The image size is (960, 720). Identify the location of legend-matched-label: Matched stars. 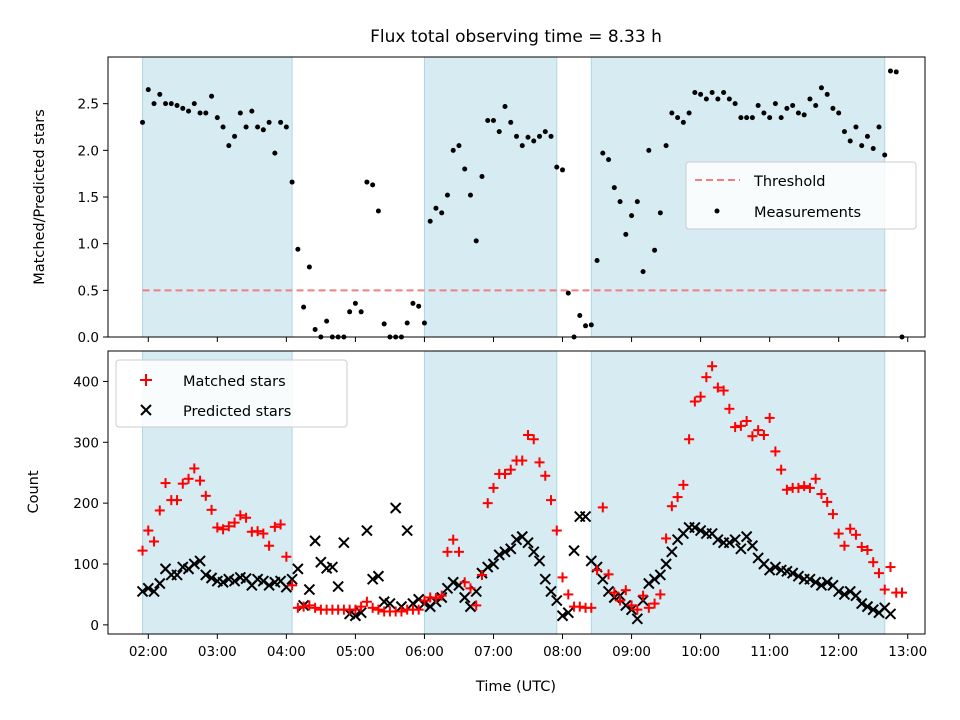
(234, 382).